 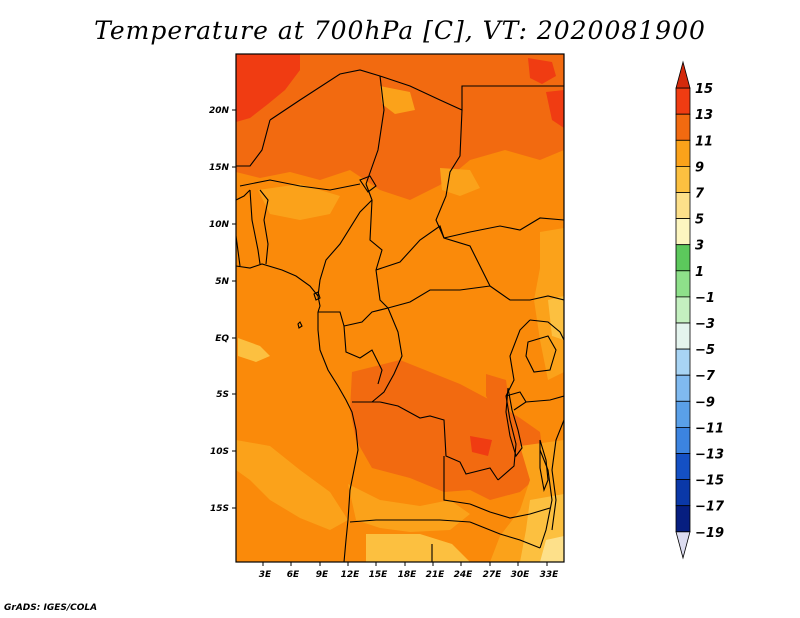 What do you see at coordinates (264, 227) in the screenshot?
I see `border-nigeria-benin` at bounding box center [264, 227].